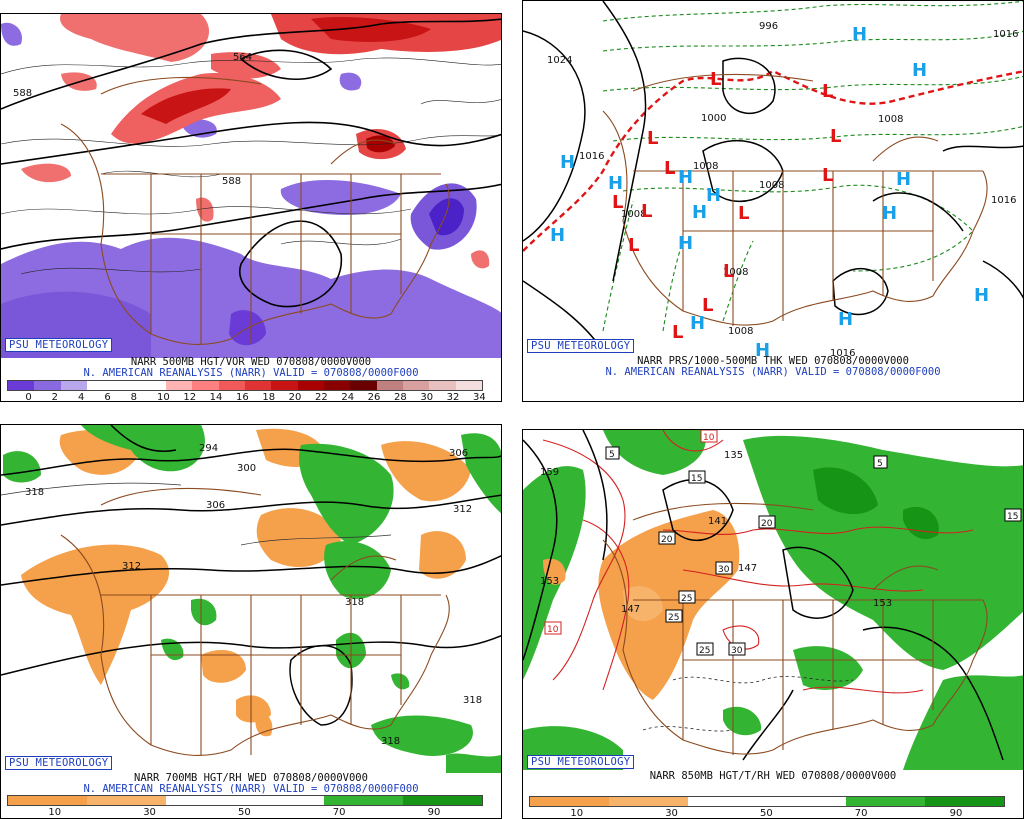 This screenshot has height=819, width=1024. What do you see at coordinates (747, 568) in the screenshot?
I see `height-label-147-central: 147` at bounding box center [747, 568].